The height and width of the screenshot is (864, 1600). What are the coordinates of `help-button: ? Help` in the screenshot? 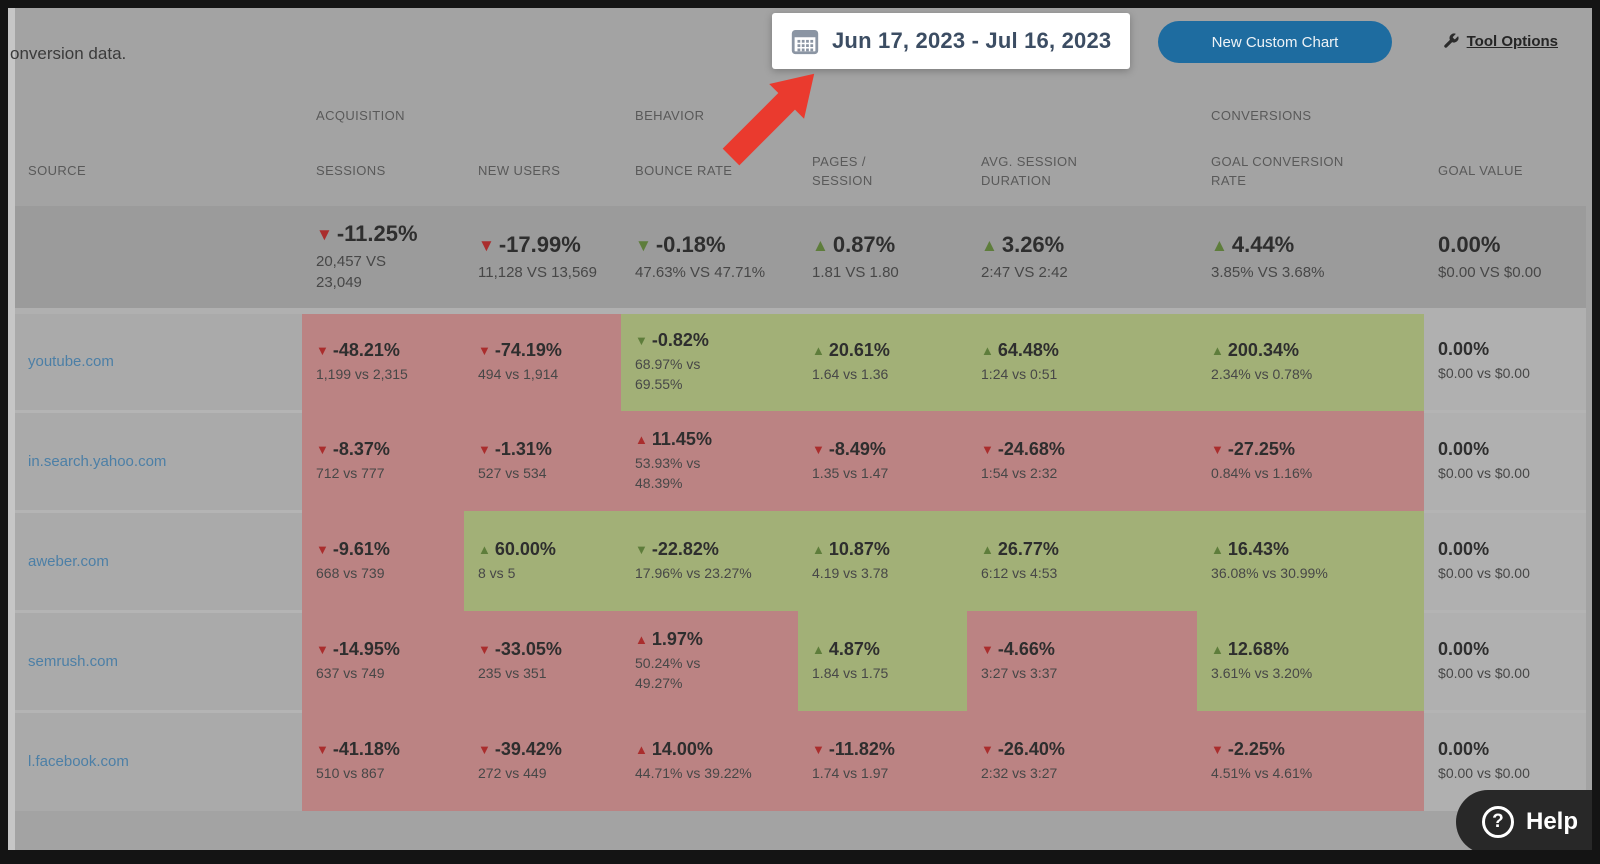 It's located at (1523, 820).